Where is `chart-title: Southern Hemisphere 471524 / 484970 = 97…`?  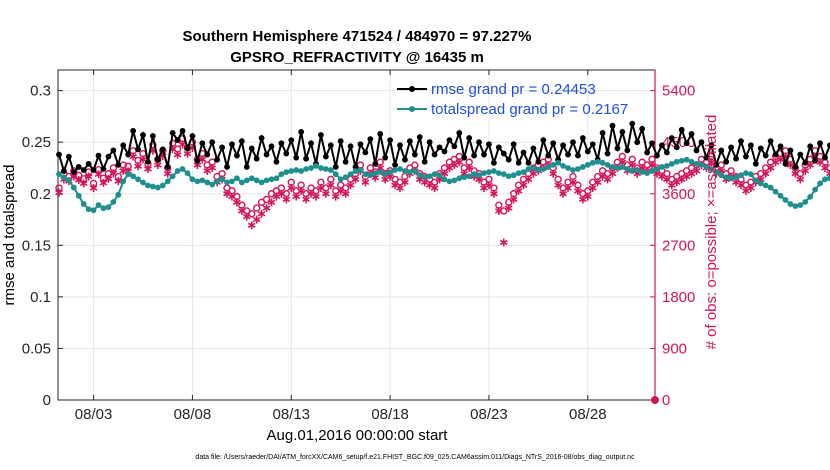 chart-title: Southern Hemisphere 471524 / 484970 = 97… is located at coordinates (357, 36).